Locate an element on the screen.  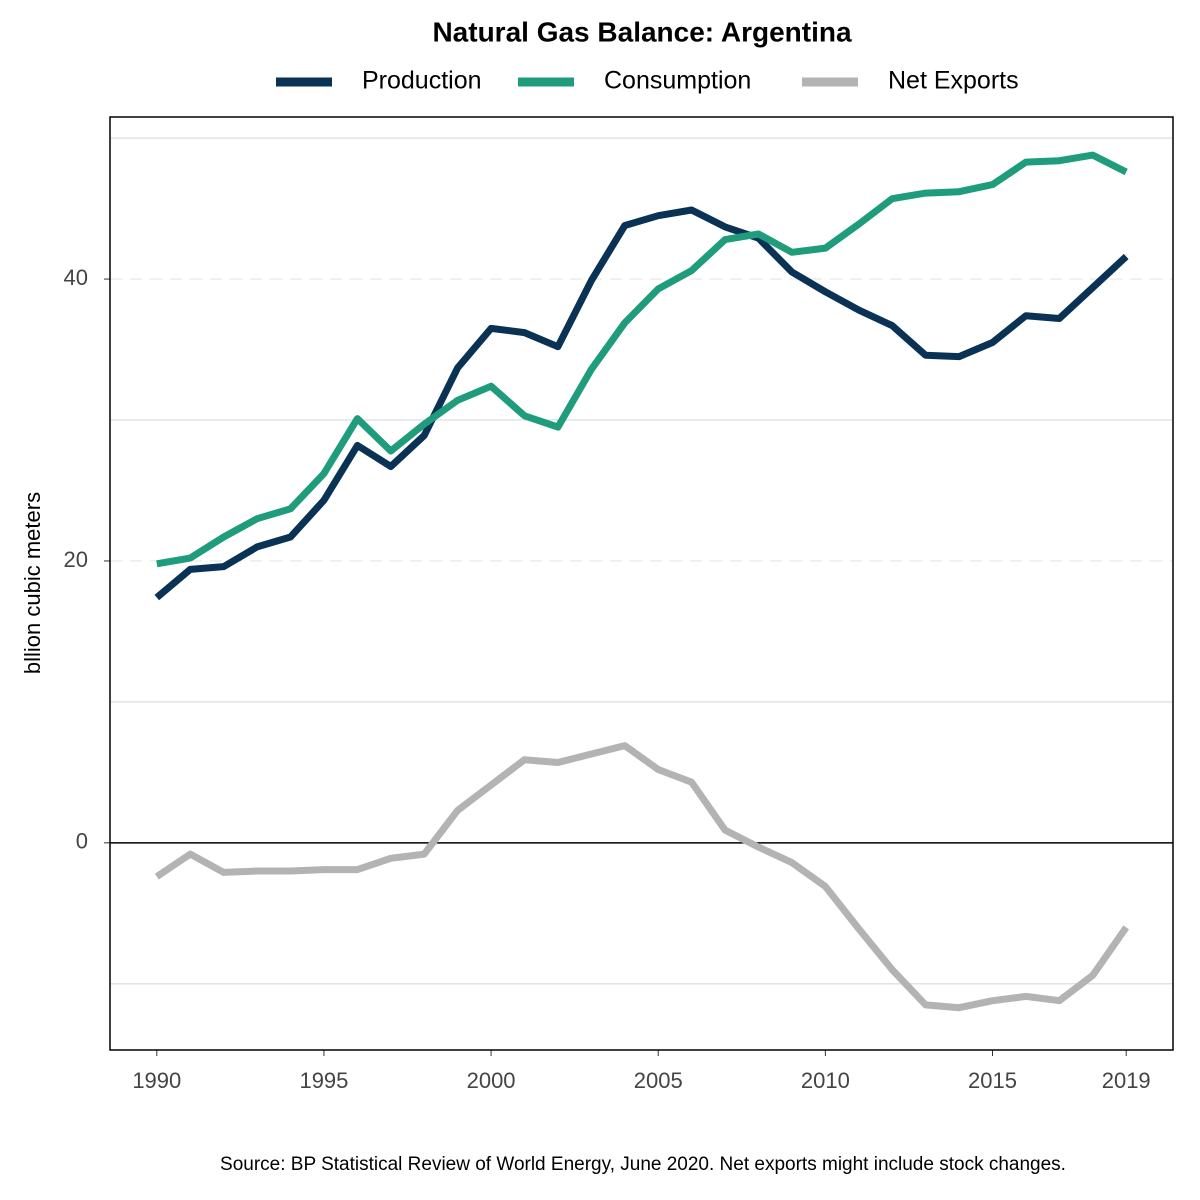
y-axis-label: bllion cubic meters is located at coordinates (32, 583).